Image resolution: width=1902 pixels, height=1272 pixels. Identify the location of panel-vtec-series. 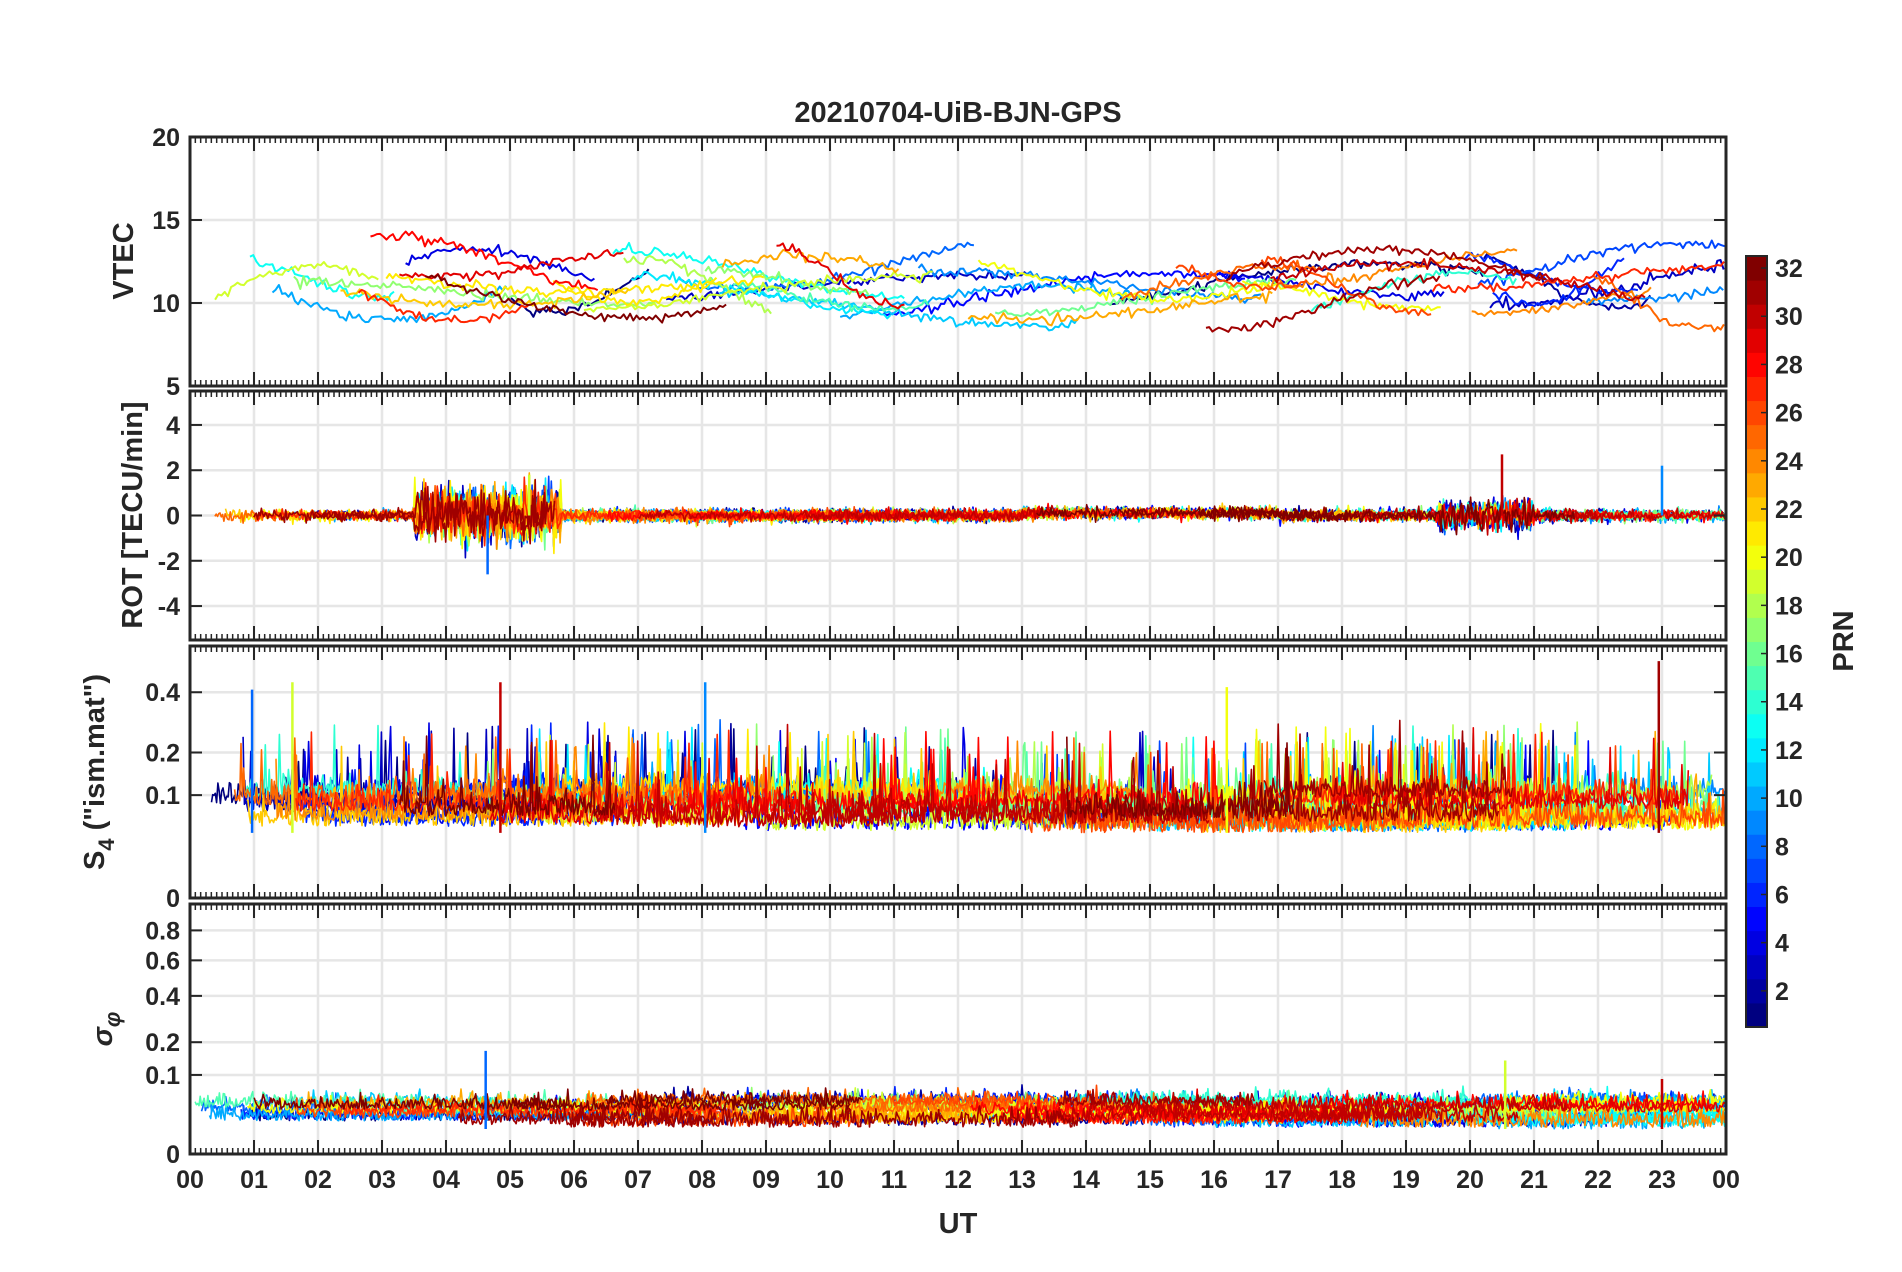
(969, 281).